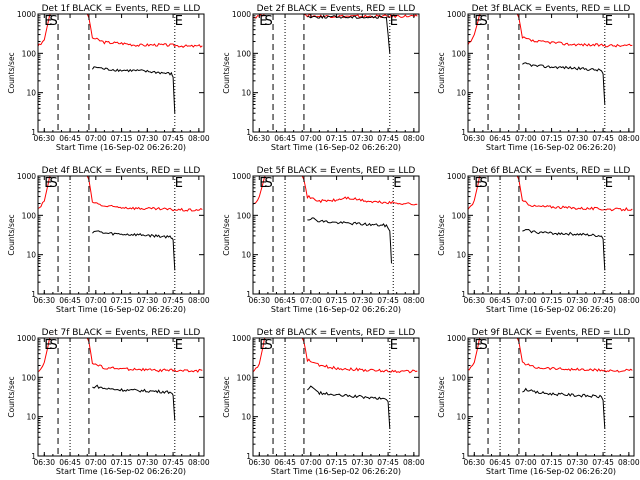 The height and width of the screenshot is (480, 640). Describe the element at coordinates (121, 171) in the screenshot. I see `panel-title: Det 4f BLACK = Events, RED = LLD` at that location.